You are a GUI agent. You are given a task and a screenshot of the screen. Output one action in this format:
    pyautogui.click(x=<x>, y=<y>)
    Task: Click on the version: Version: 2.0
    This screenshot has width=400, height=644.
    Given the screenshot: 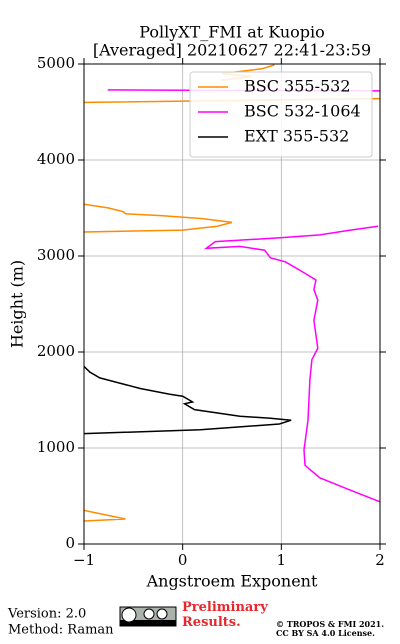 What is the action you would take?
    pyautogui.click(x=46, y=614)
    